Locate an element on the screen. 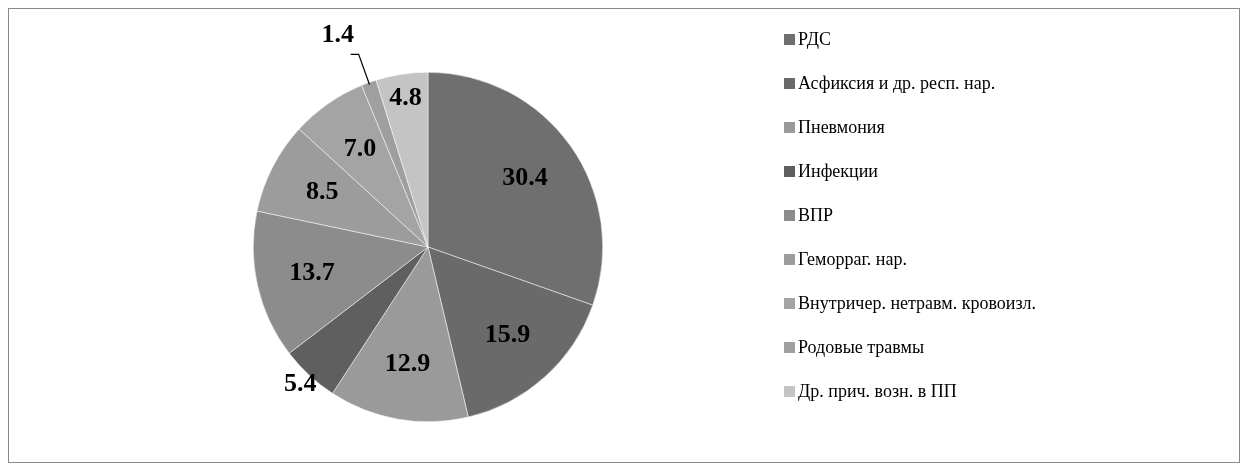 Image resolution: width=1250 pixels, height=471 pixels. legend-label: Др. прич. возн. в ПП is located at coordinates (877, 391).